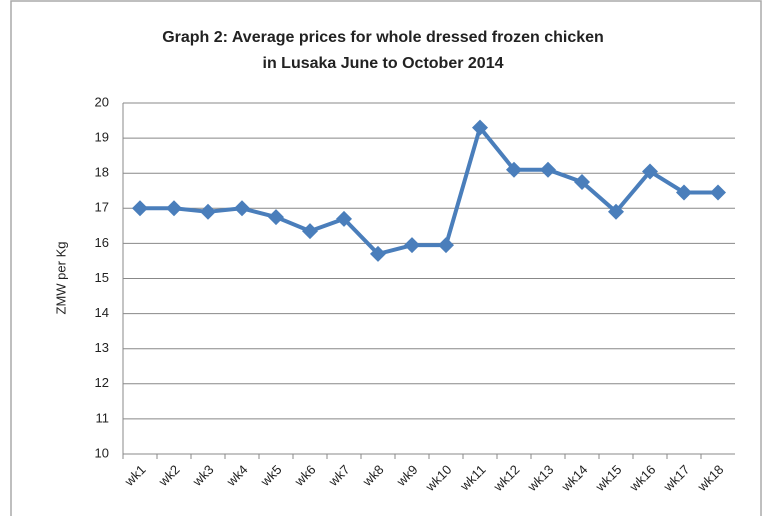  Describe the element at coordinates (135, 476) in the screenshot. I see `x-tick-label: wk1` at that location.